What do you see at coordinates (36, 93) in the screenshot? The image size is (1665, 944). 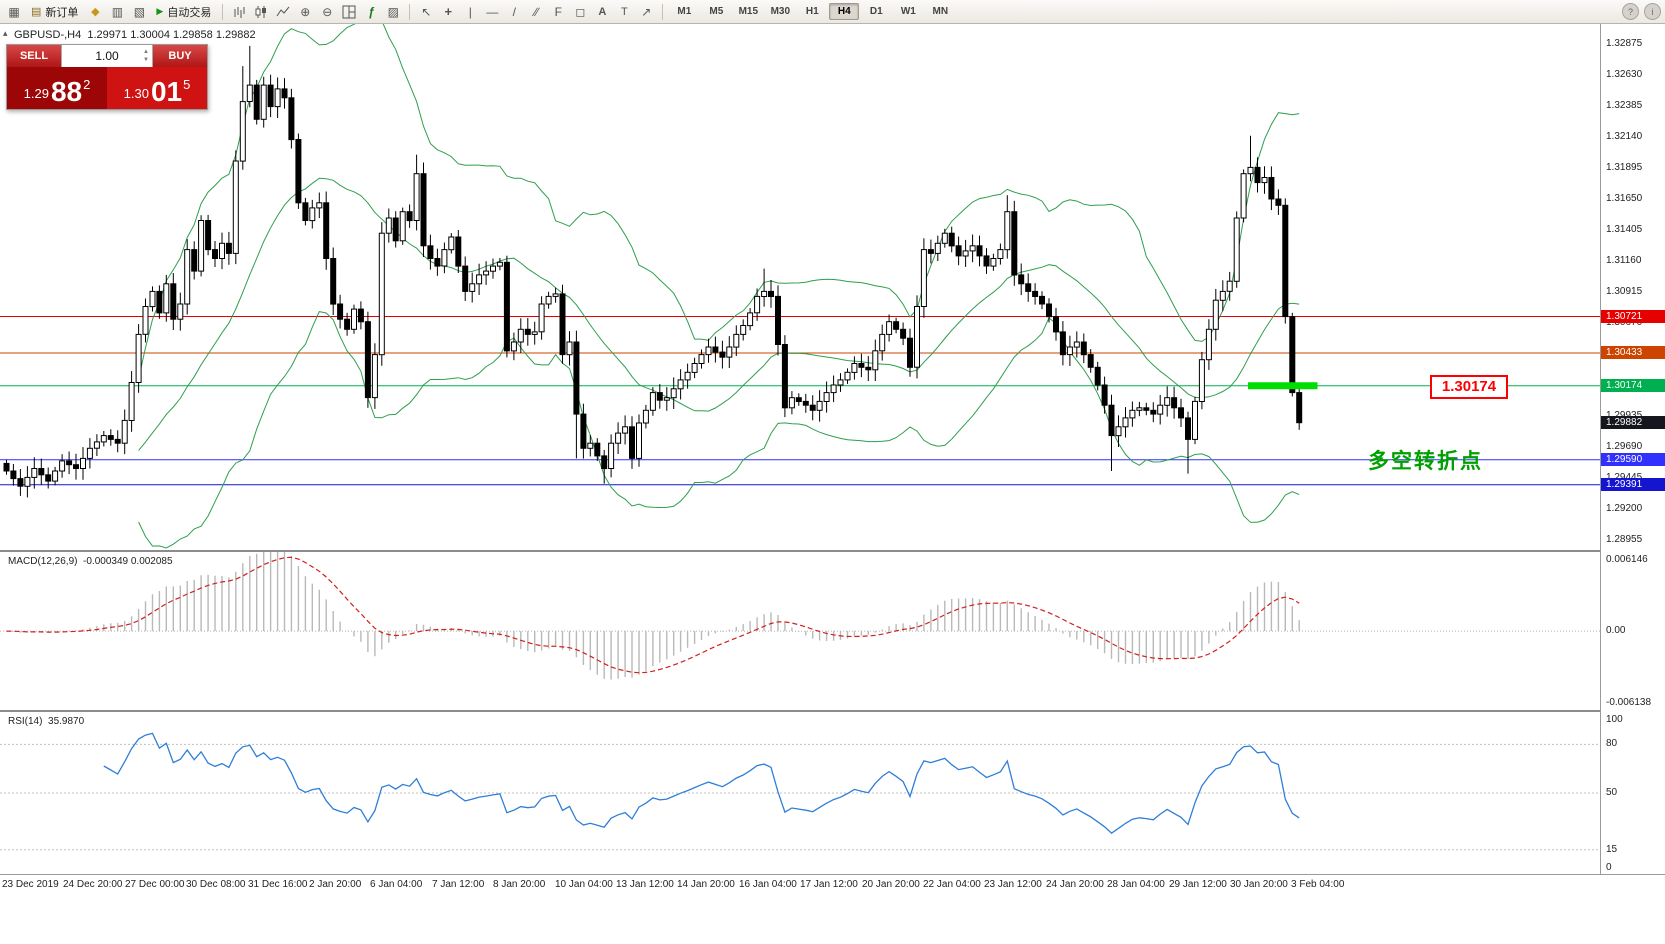 I see `sell-price-base: 1.29` at bounding box center [36, 93].